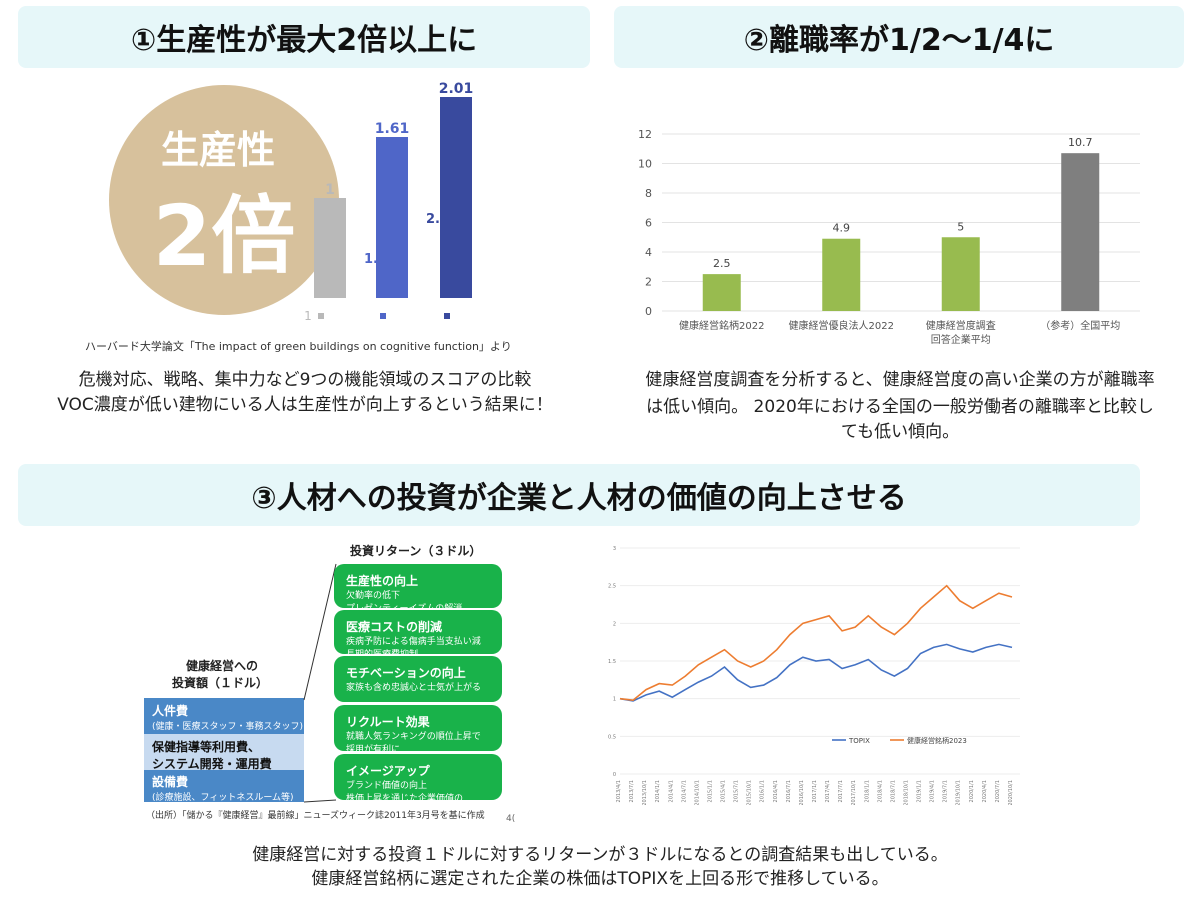  What do you see at coordinates (648, 193) in the screenshot?
I see `turnover-y-tick-4: 8` at bounding box center [648, 193].